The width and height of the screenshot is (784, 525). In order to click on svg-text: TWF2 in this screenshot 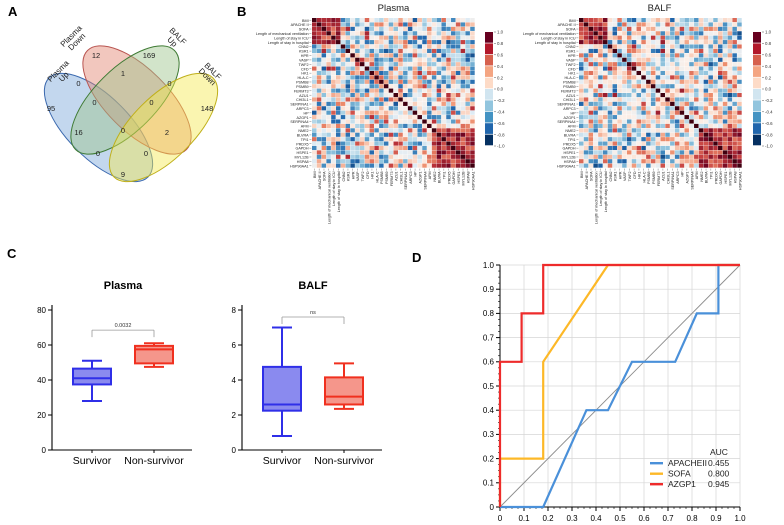, I will do `click(571, 65)`.